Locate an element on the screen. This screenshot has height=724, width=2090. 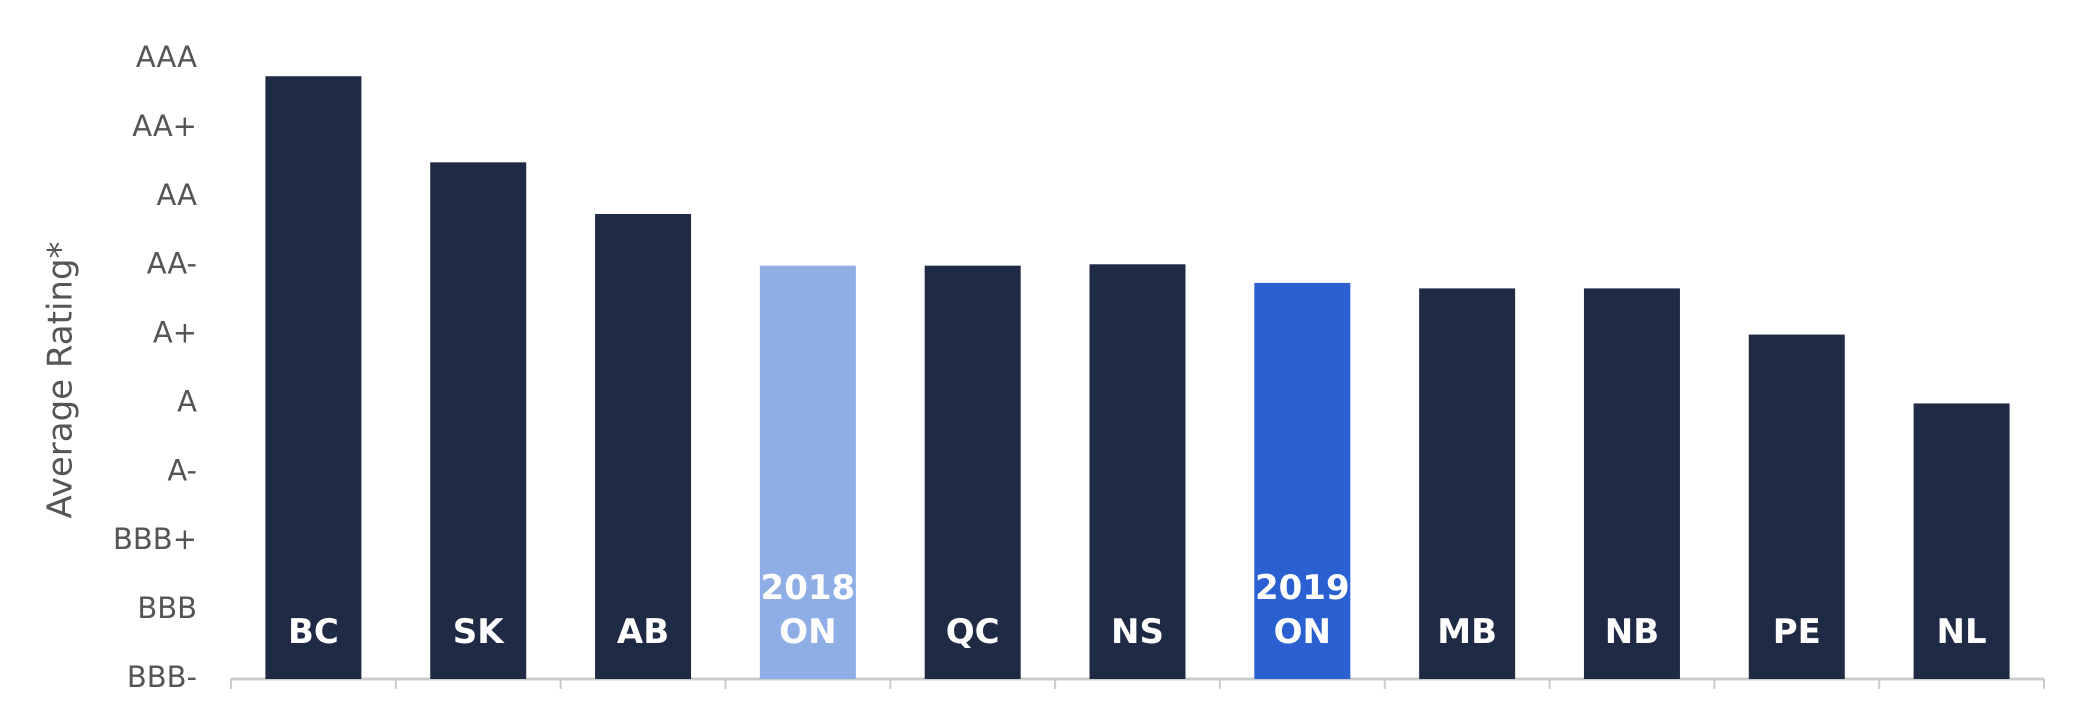
y-tick-label: AAA is located at coordinates (166, 57).